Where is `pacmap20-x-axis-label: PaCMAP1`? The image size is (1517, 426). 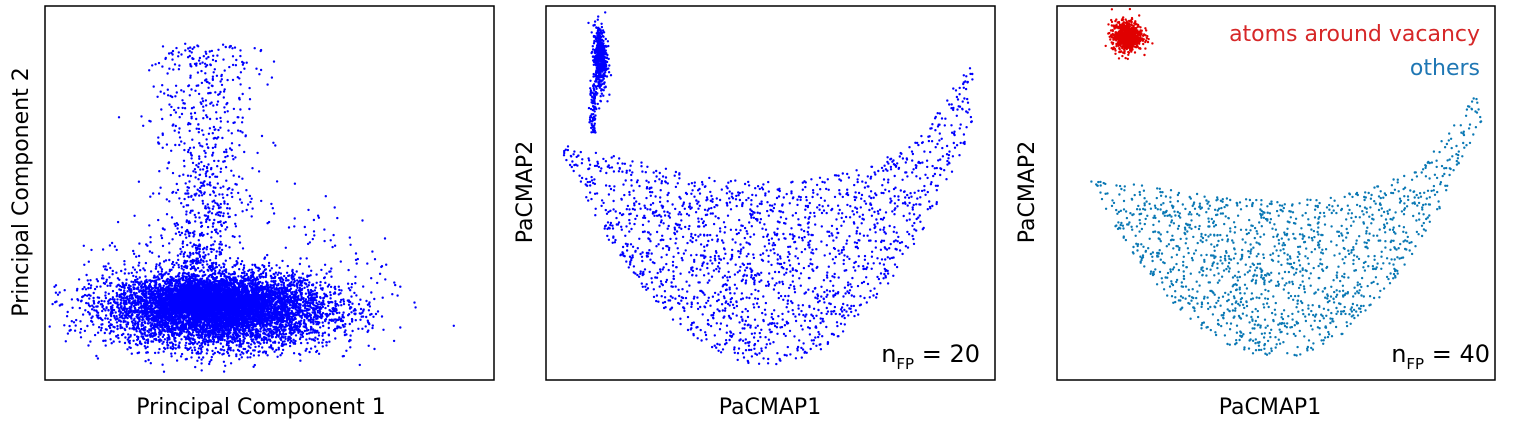 pacmap20-x-axis-label: PaCMAP1 is located at coordinates (770, 407).